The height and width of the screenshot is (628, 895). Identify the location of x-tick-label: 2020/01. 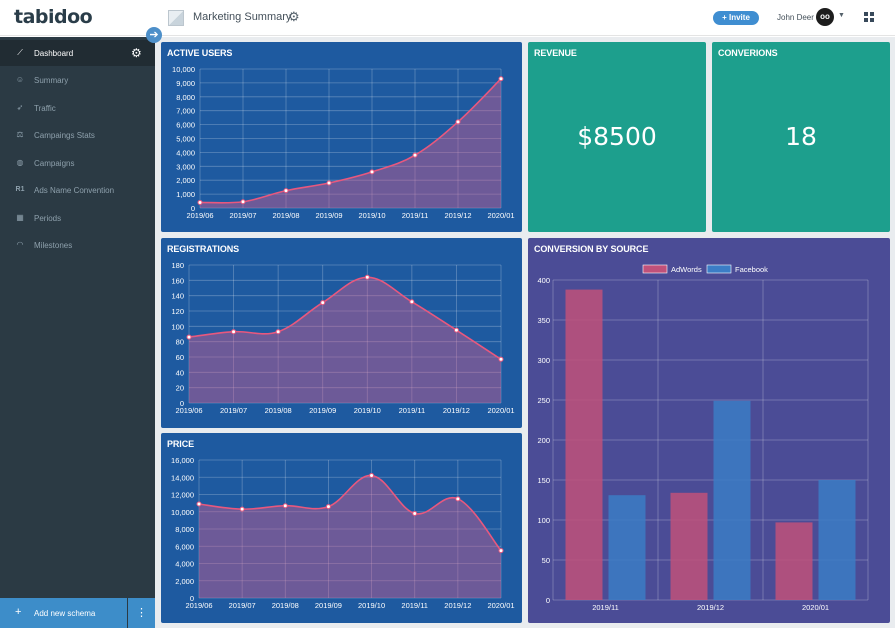
(500, 410).